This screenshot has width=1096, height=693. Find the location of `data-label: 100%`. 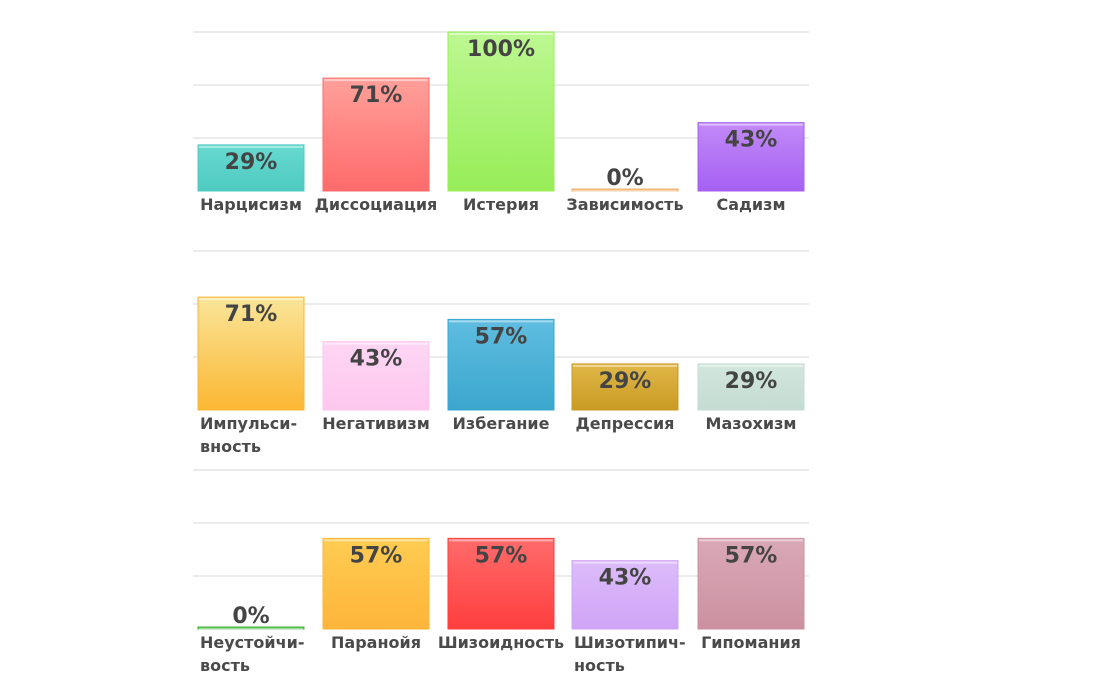

data-label: 100% is located at coordinates (501, 49).